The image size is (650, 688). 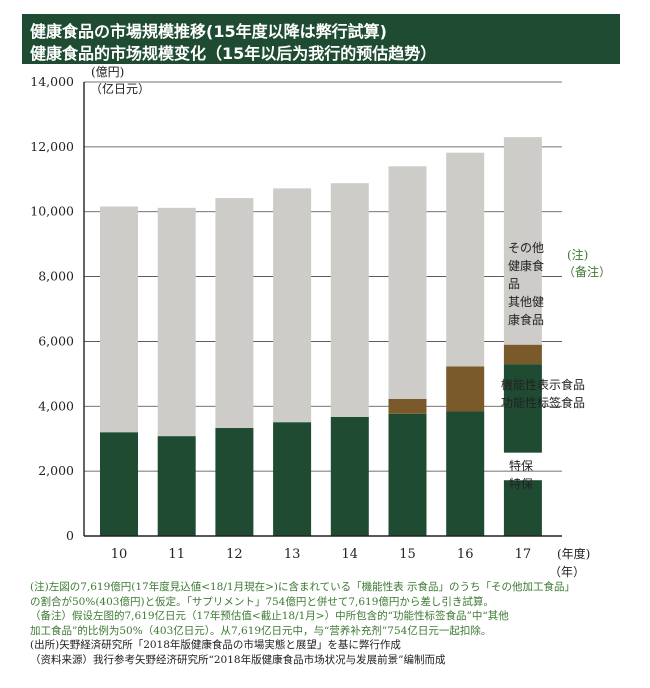 What do you see at coordinates (526, 248) in the screenshot?
I see `legend-other-jp-1: その他` at bounding box center [526, 248].